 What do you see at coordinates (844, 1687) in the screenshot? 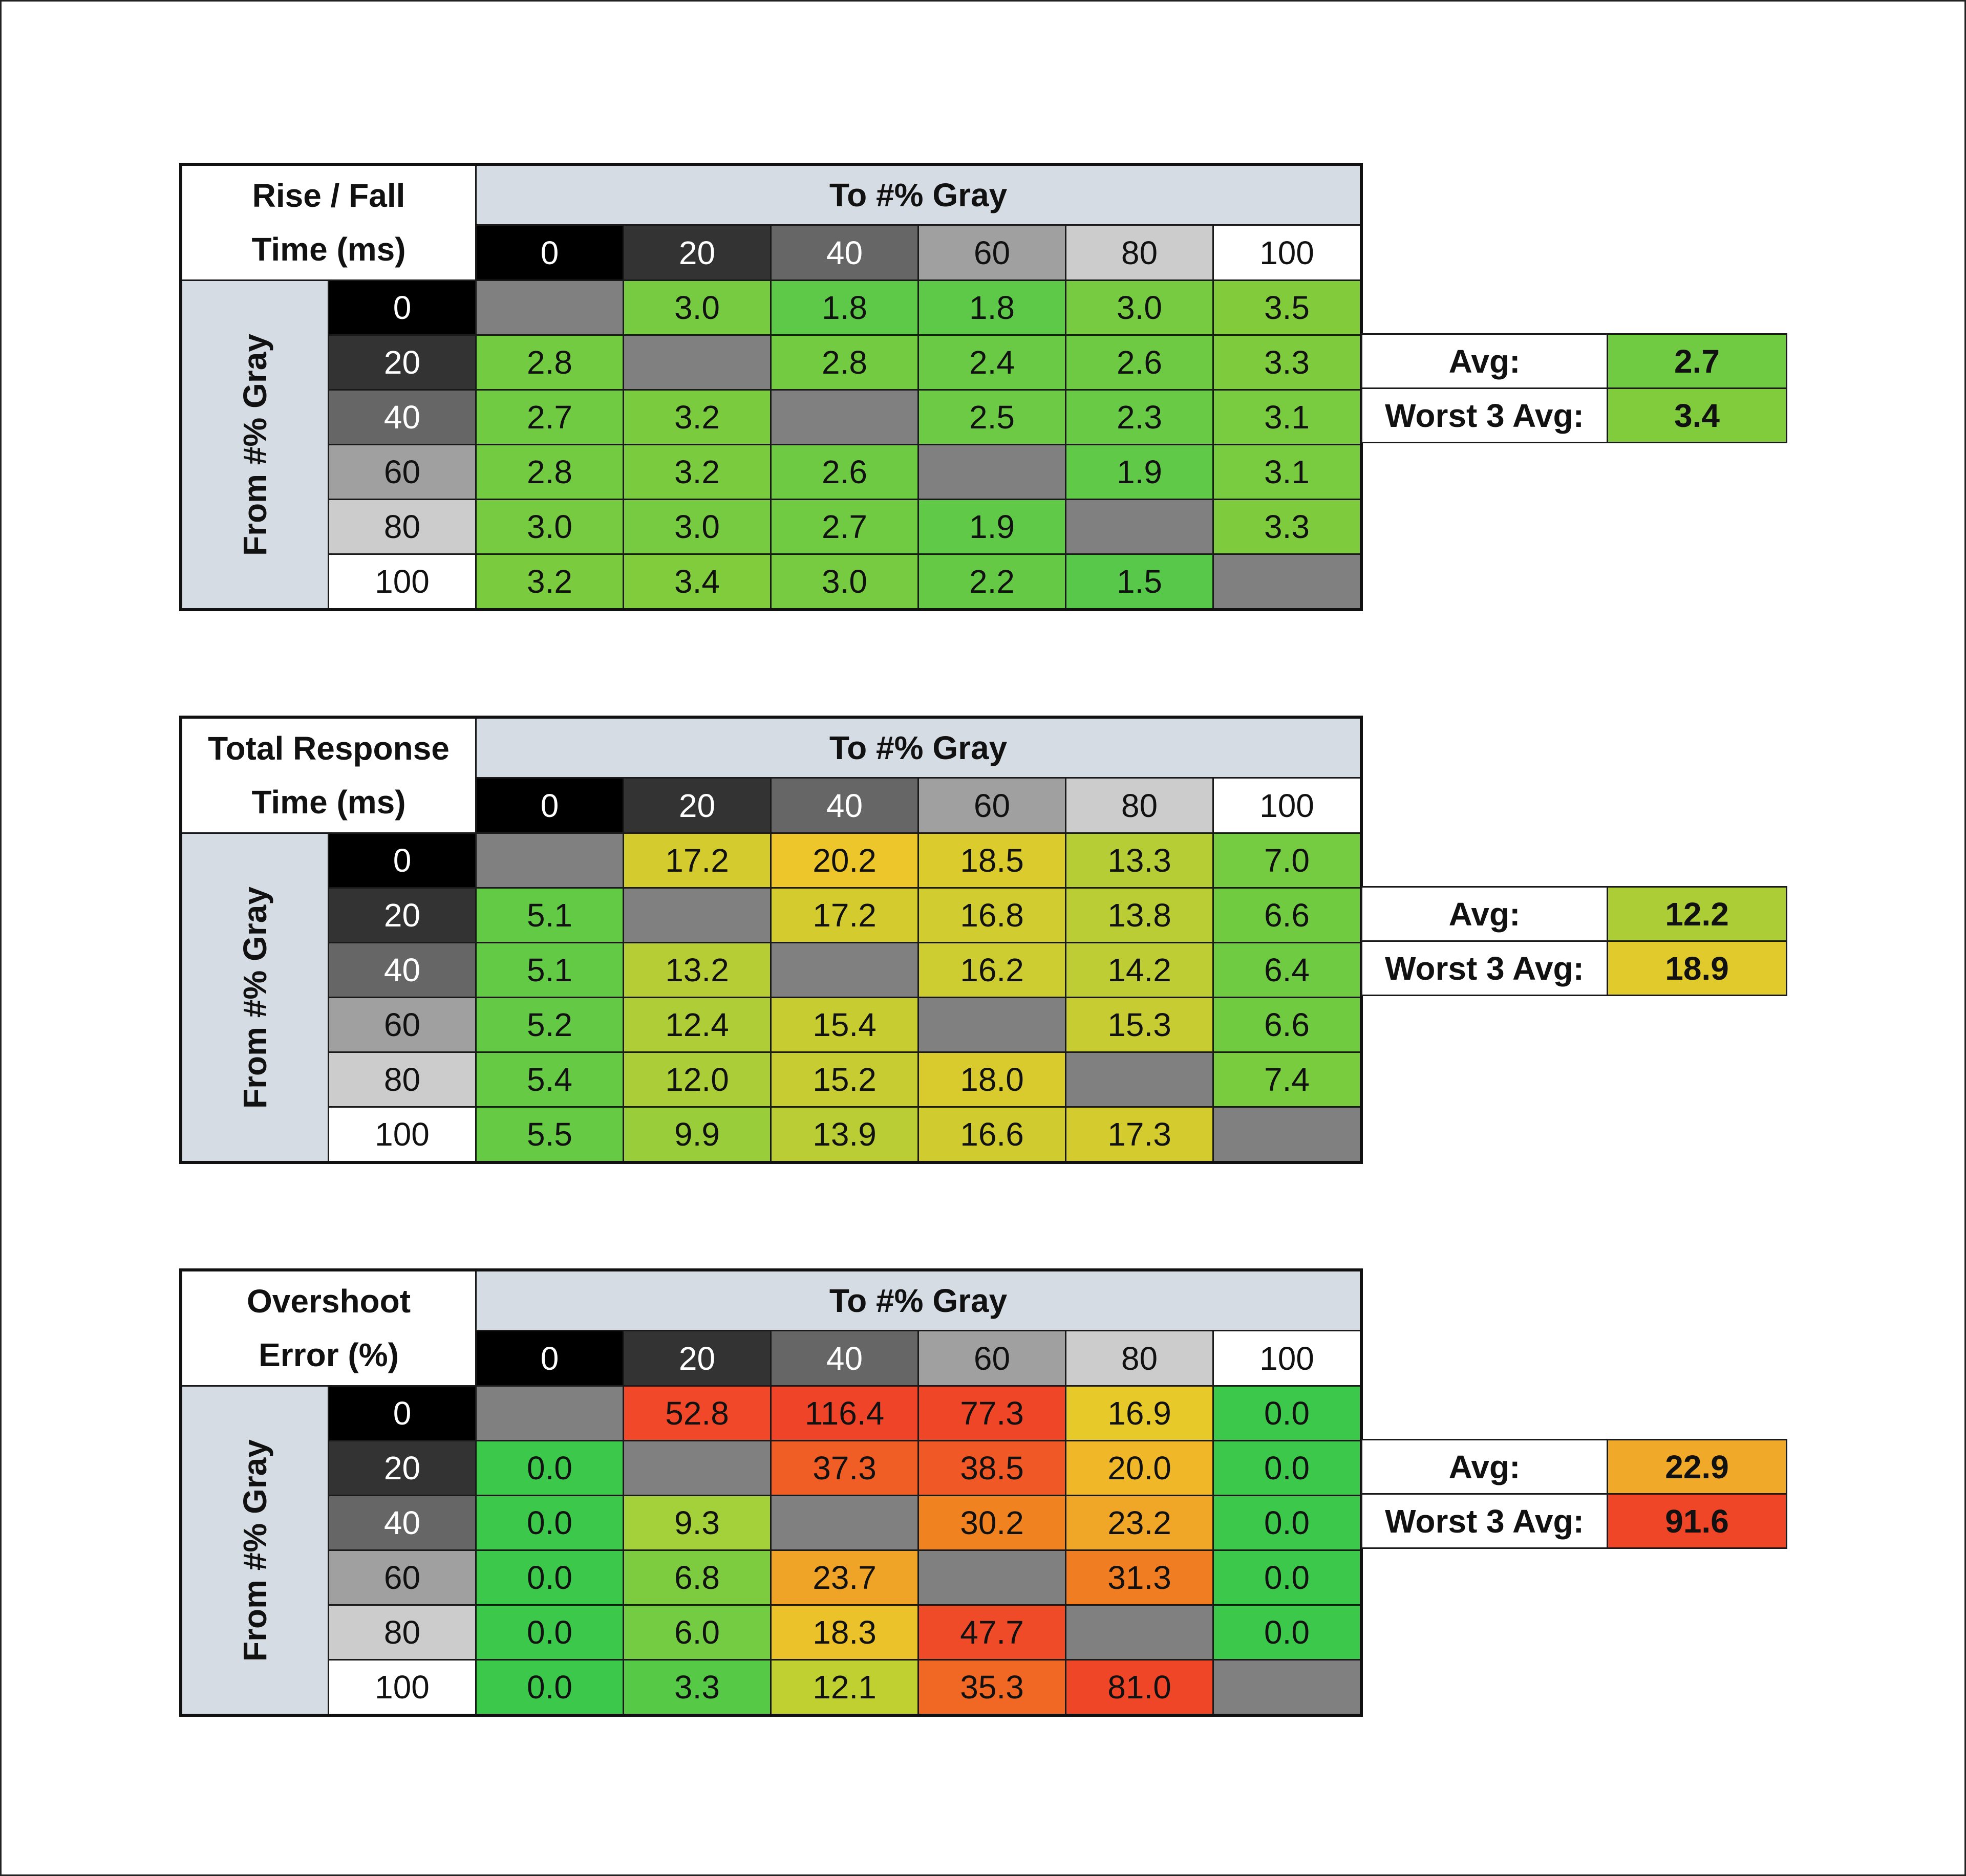
I see `heatmap-cell: 12.1` at bounding box center [844, 1687].